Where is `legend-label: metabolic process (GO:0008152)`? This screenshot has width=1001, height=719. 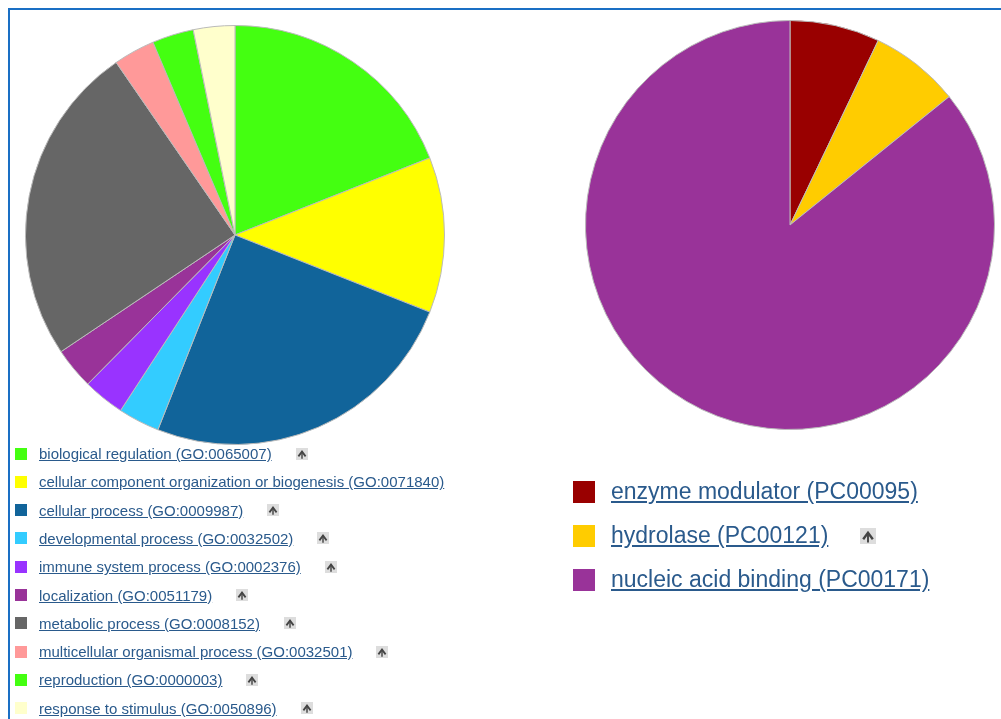 legend-label: metabolic process (GO:0008152) is located at coordinates (149, 623).